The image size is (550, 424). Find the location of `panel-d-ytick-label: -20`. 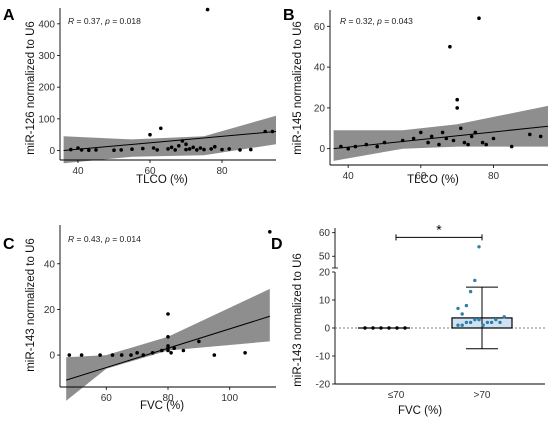

panel-d-ytick-label: -20 is located at coordinates (323, 385).